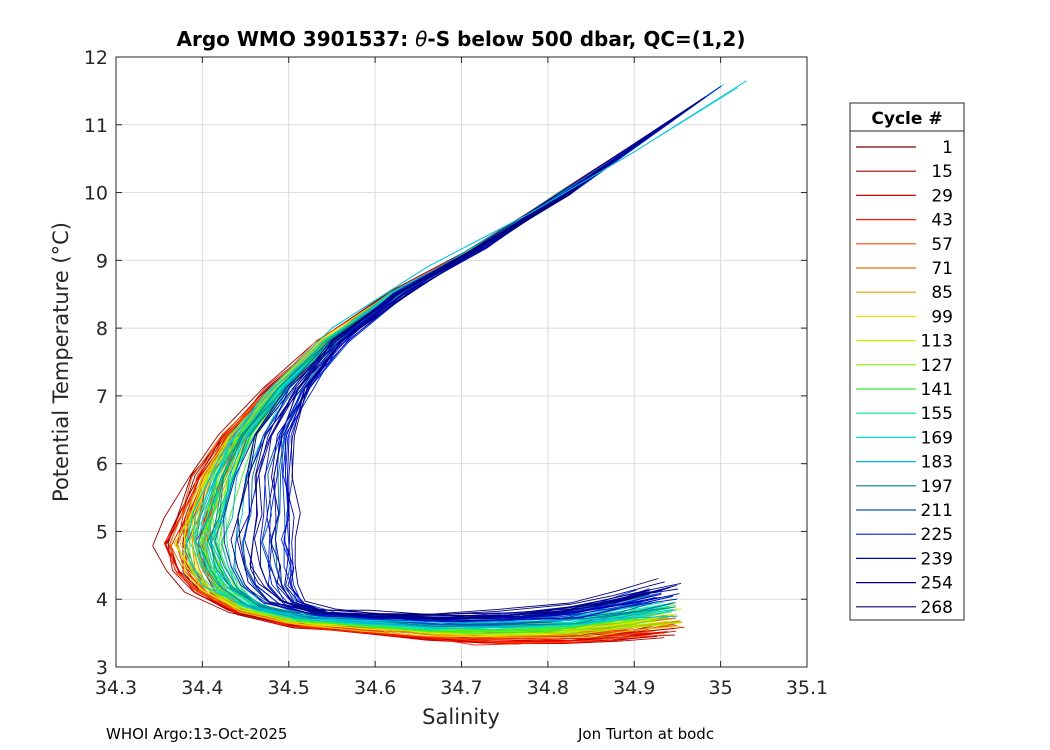  Describe the element at coordinates (96, 126) in the screenshot. I see `y-tick-label: 11` at that location.